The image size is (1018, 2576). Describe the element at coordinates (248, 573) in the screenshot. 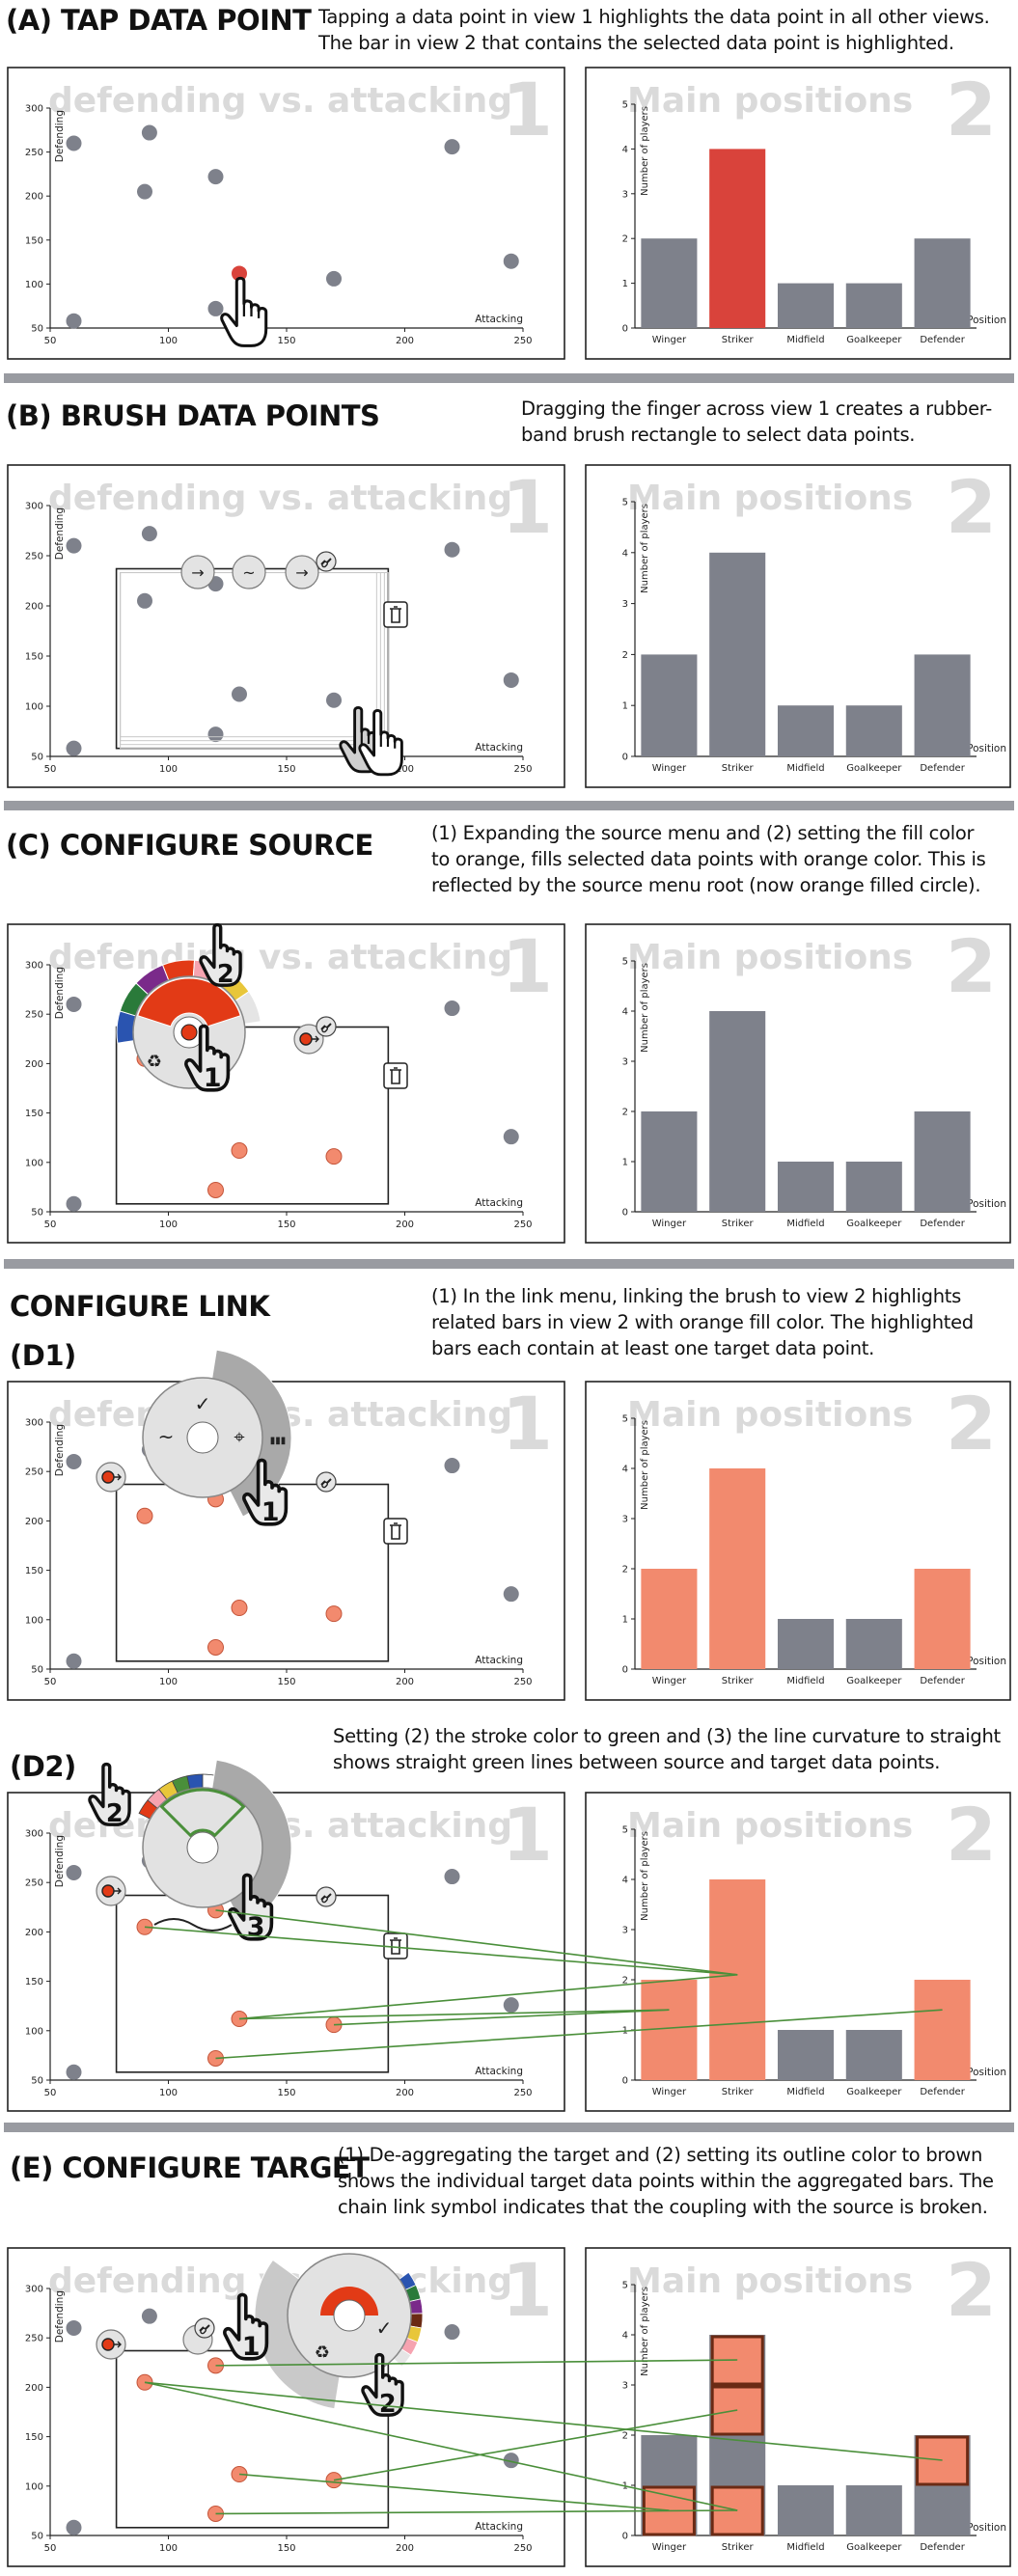

I see `curve-icon: ~` at that location.